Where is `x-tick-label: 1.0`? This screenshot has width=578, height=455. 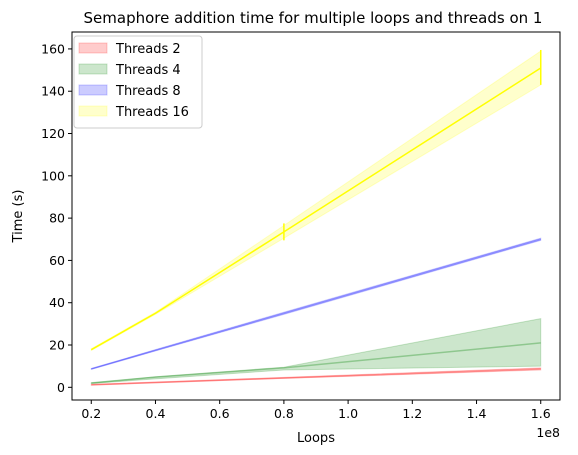 x-tick-label: 1.0 is located at coordinates (348, 413).